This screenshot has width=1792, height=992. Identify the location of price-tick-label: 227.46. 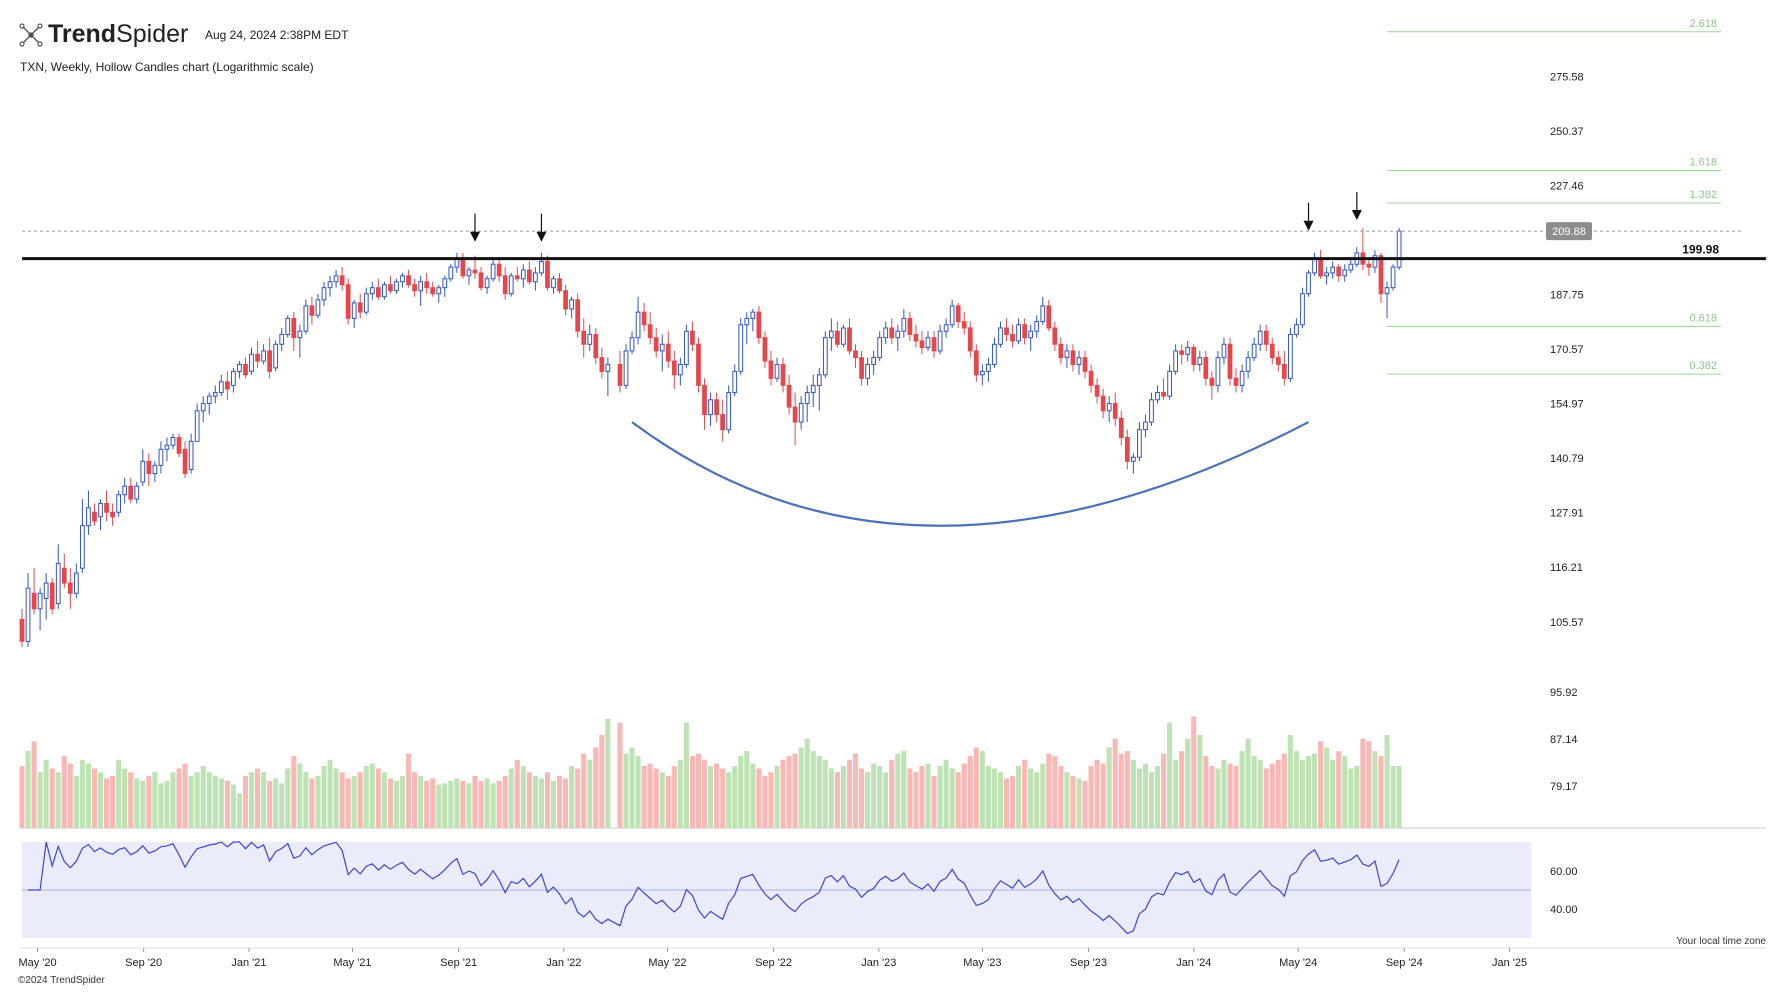
(1567, 186).